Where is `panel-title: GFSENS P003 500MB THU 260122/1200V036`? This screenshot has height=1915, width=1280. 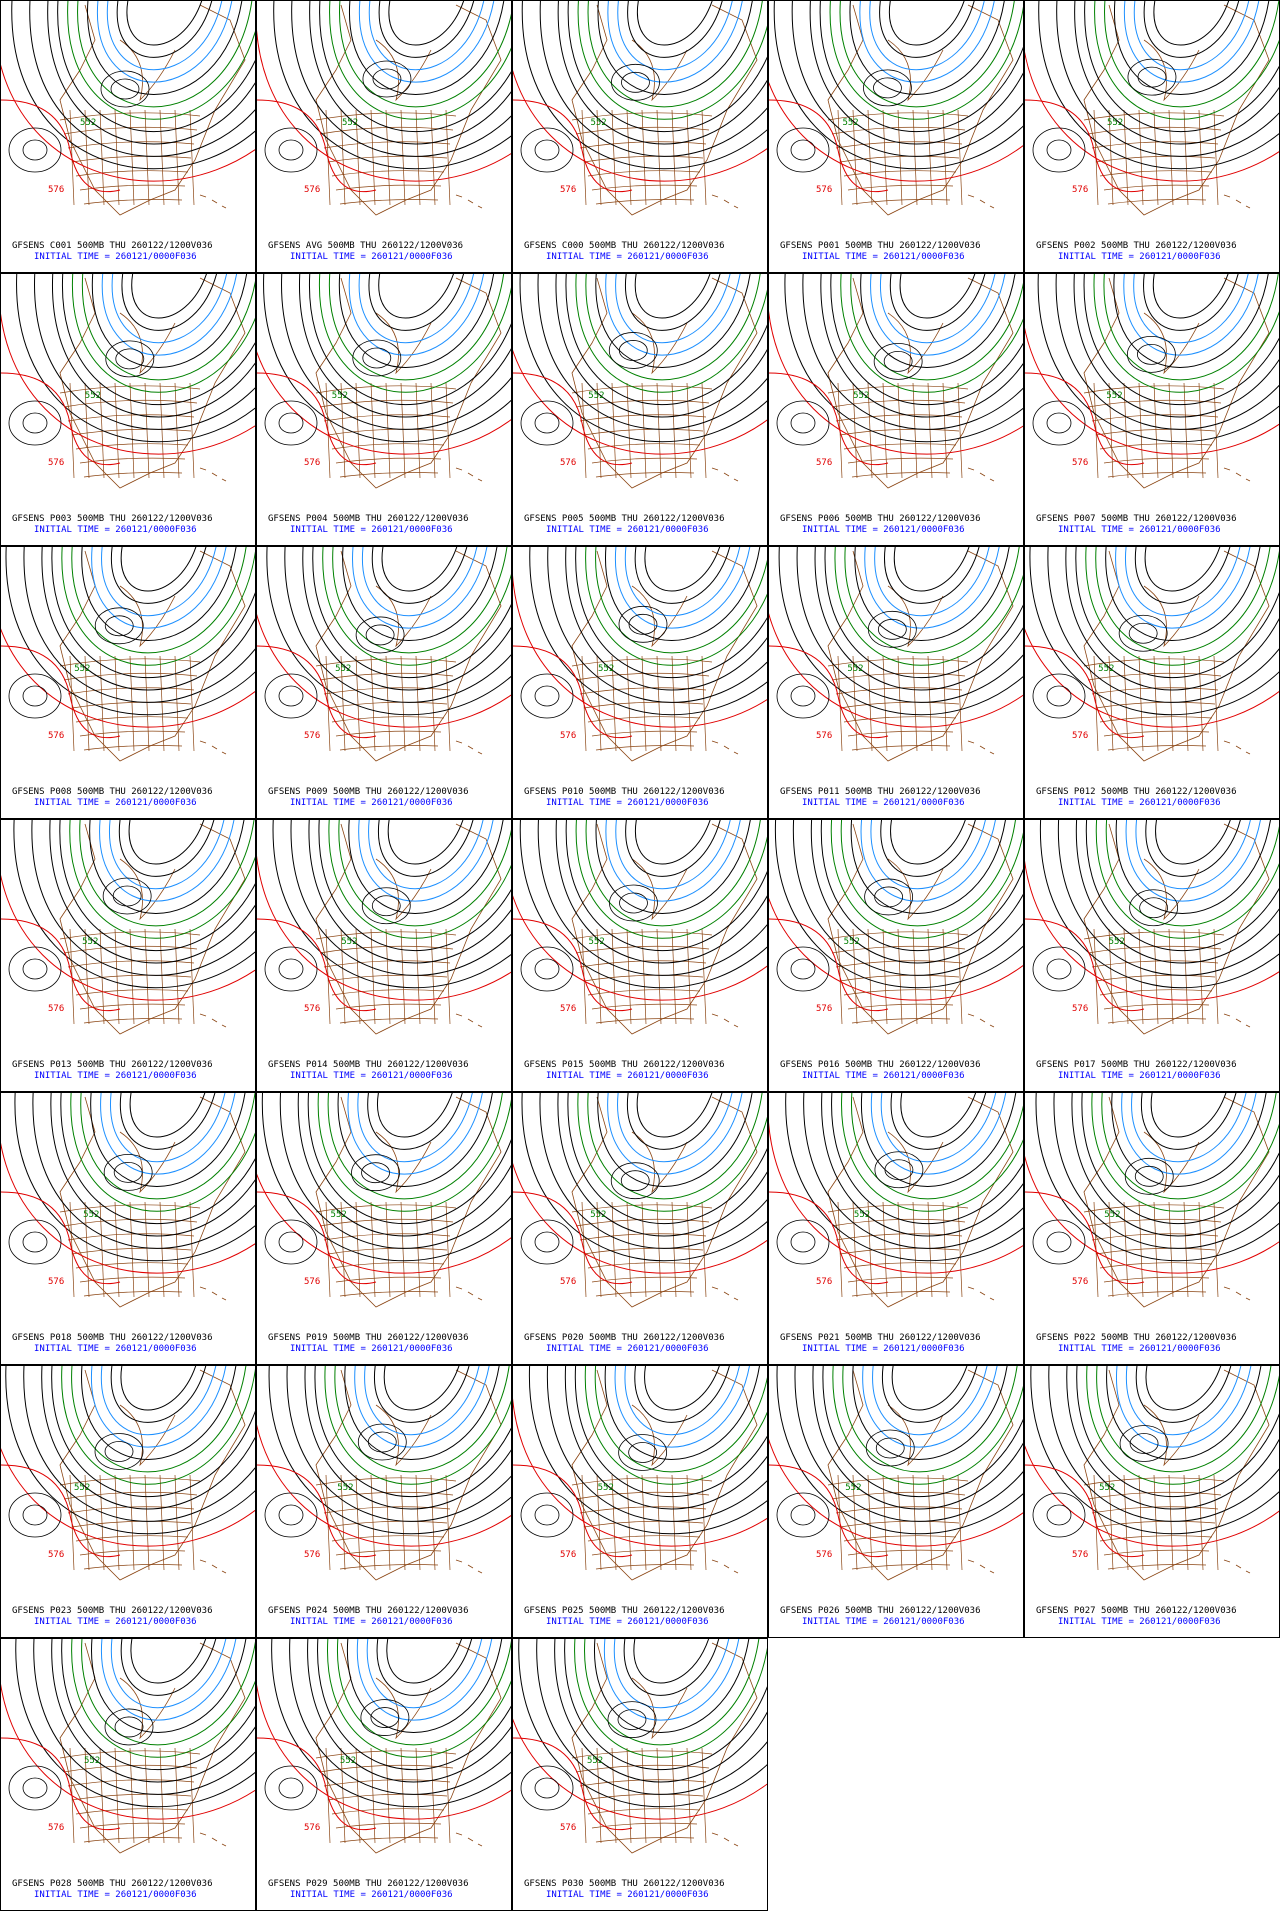
panel-title: GFSENS P003 500MB THU 260122/1200V036 is located at coordinates (112, 519).